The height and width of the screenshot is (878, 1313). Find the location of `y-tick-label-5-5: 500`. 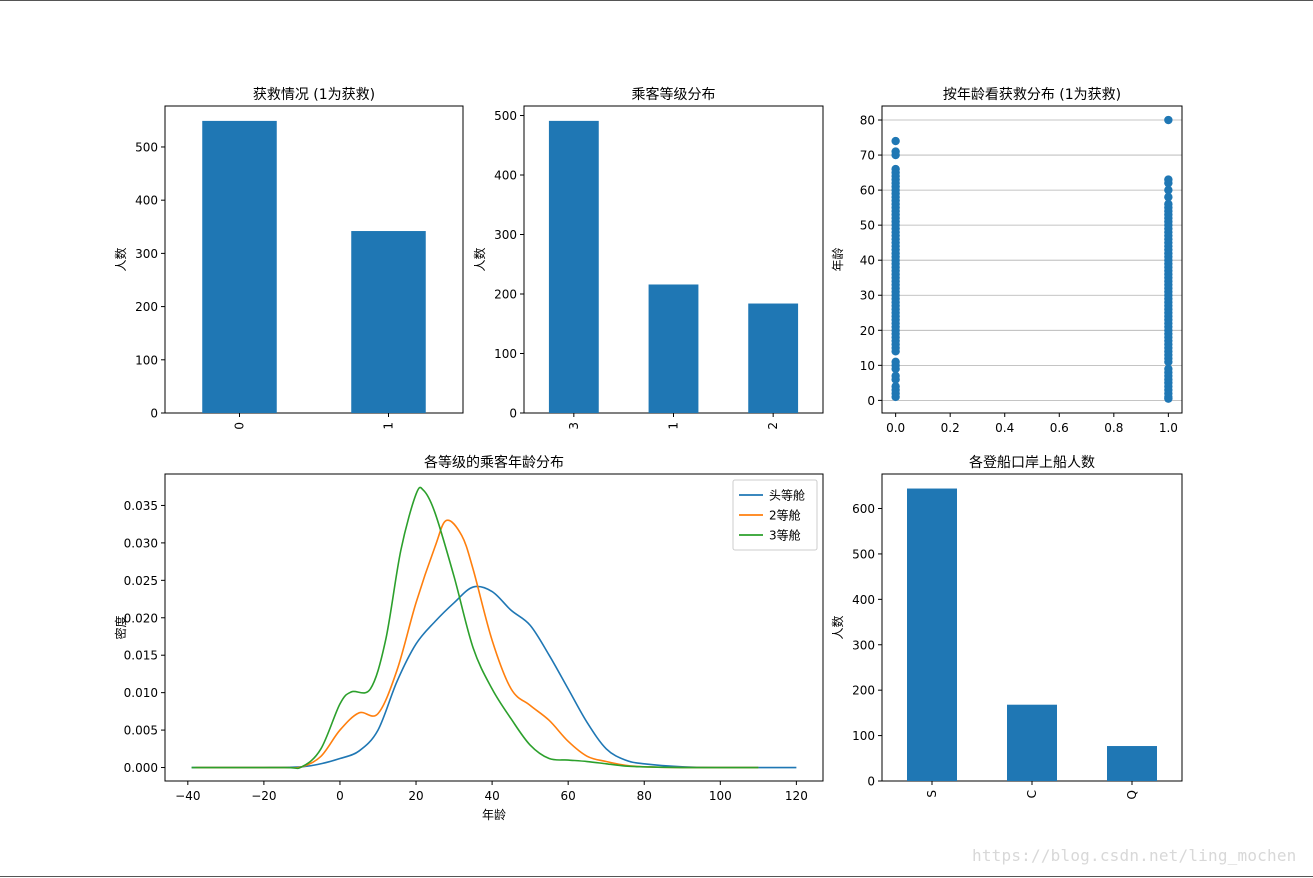

y-tick-label-5-5: 500 is located at coordinates (863, 554).